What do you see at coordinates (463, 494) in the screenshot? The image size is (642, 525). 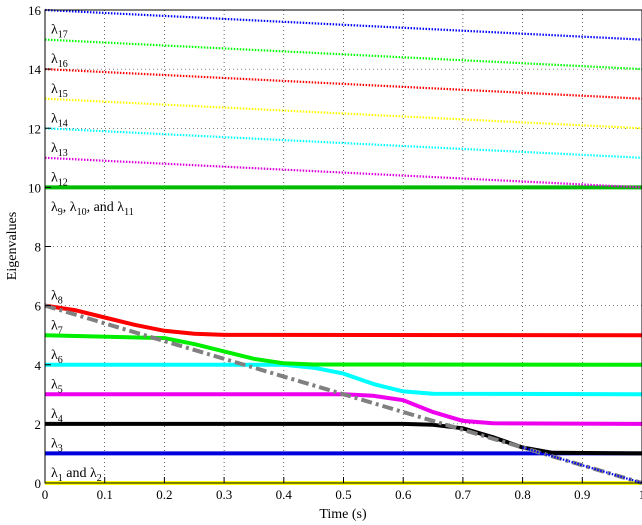 I see `x-tick-label: 0.7` at bounding box center [463, 494].